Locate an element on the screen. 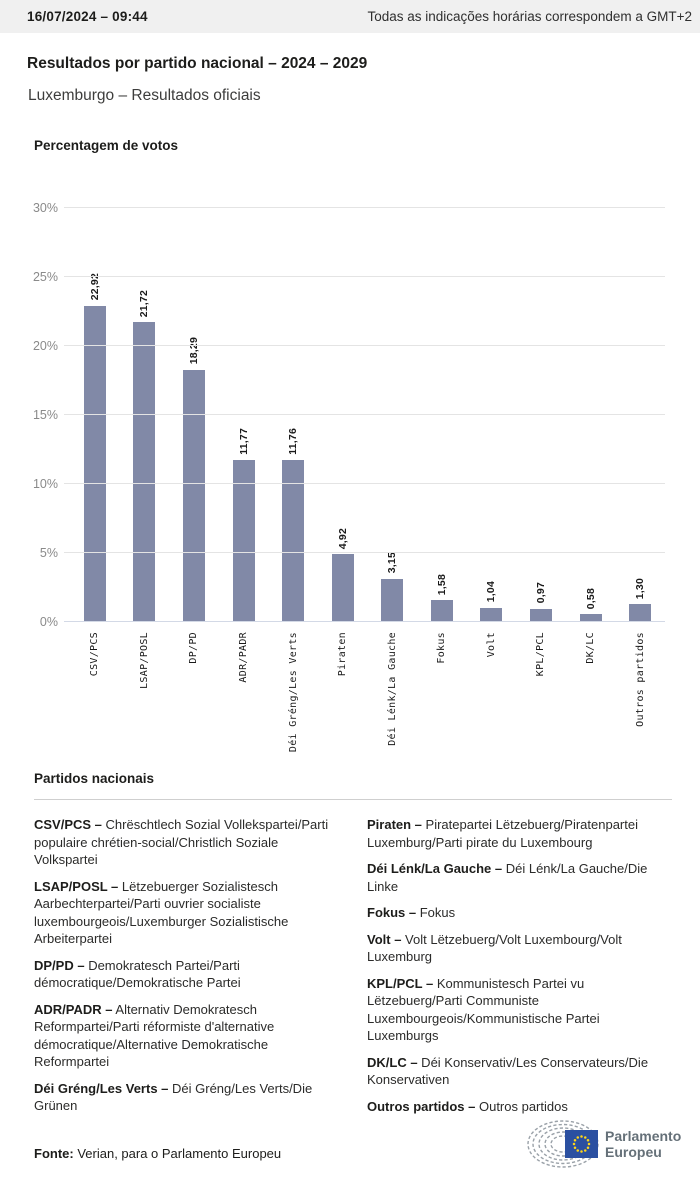 Image resolution: width=700 pixels, height=1181 pixels. bar-value-label: 11,76 is located at coordinates (293, 441).